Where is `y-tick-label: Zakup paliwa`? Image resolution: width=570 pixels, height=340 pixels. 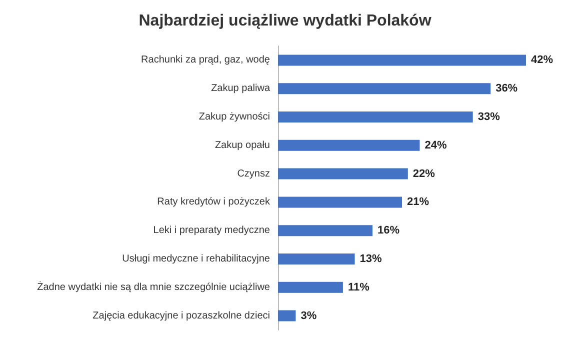
y-tick-label: Zakup paliwa is located at coordinates (240, 88).